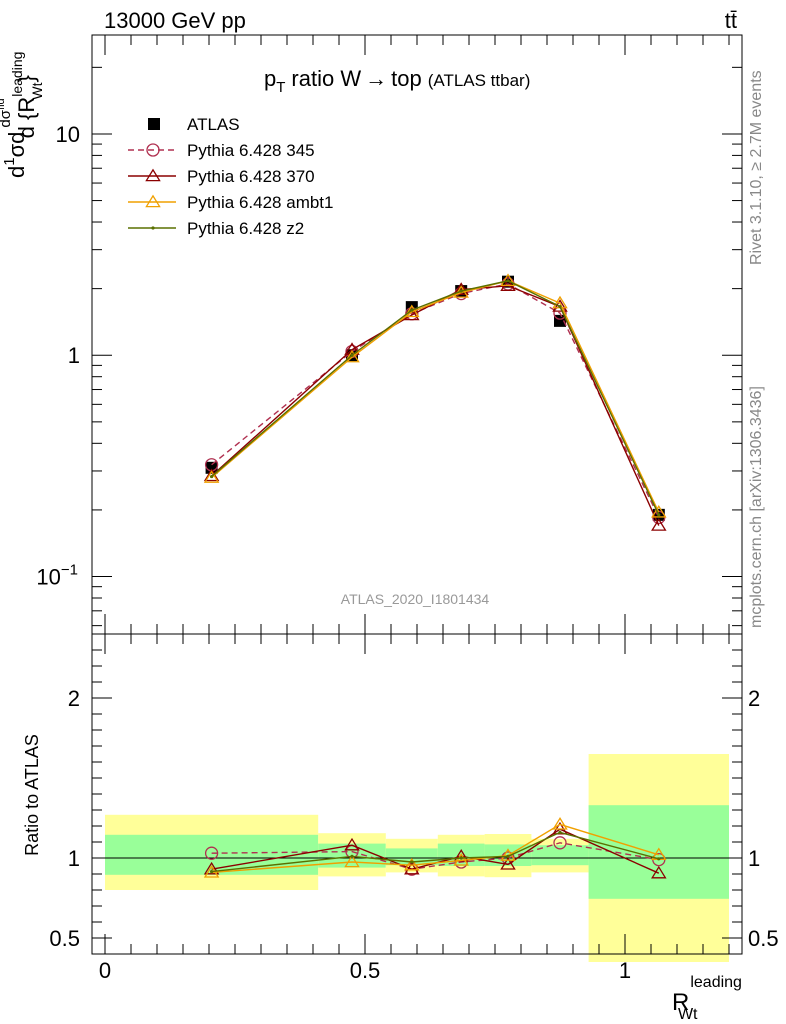 The image size is (786, 1024). Describe the element at coordinates (376, 78) in the screenshot. I see `title-arrow: →` at that location.